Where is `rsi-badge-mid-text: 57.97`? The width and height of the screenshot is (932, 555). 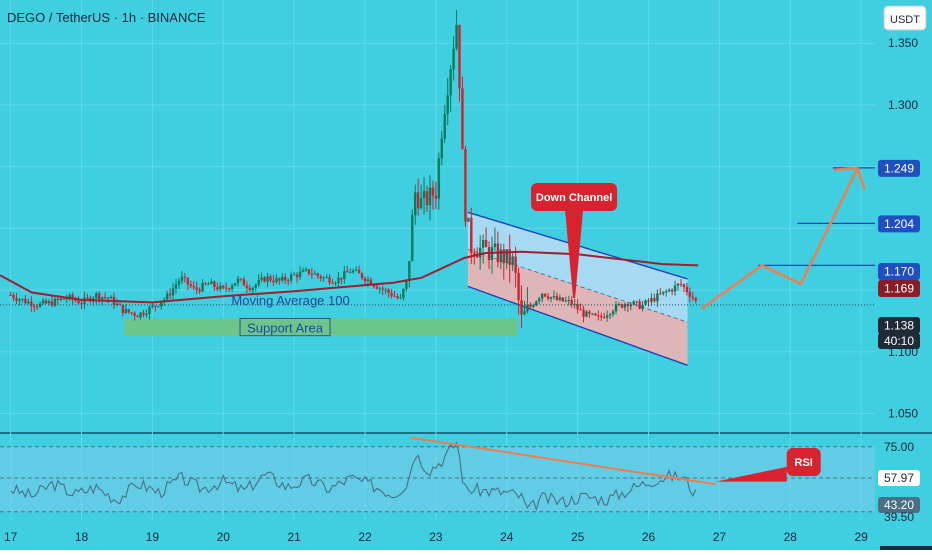 rsi-badge-mid-text: 57.97 is located at coordinates (899, 478).